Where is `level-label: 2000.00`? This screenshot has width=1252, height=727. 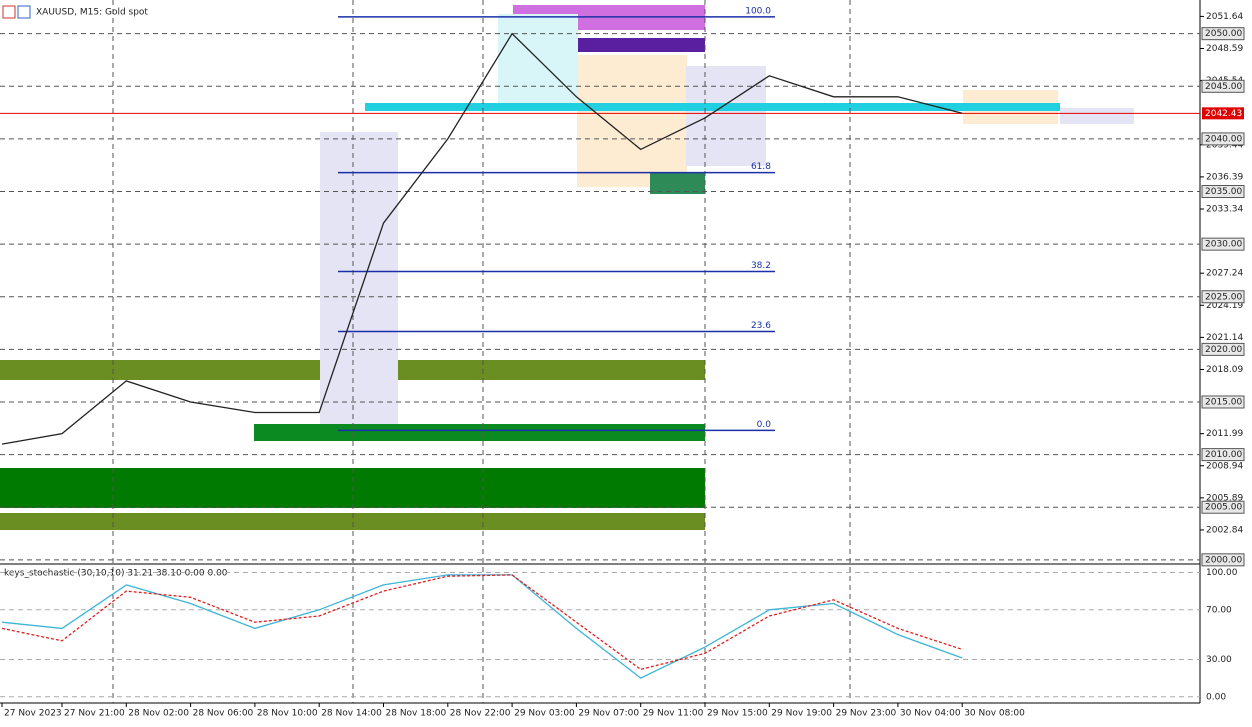 level-label: 2000.00 is located at coordinates (1223, 560).